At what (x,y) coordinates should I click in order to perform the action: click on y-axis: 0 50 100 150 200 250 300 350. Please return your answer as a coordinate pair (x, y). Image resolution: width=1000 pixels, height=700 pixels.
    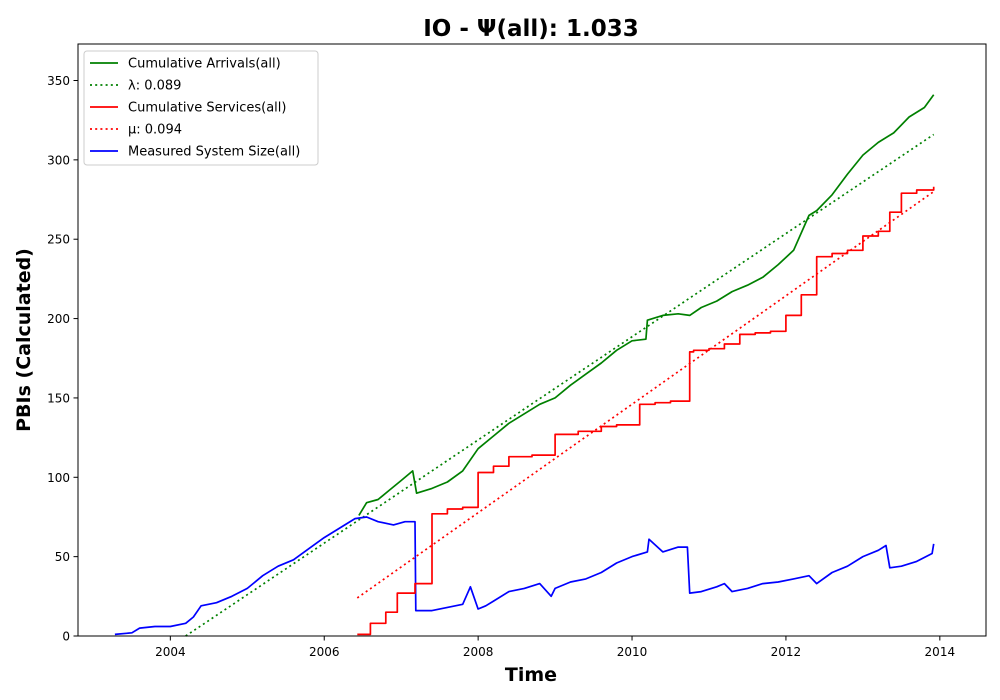
    Looking at the image, I should click on (62, 359).